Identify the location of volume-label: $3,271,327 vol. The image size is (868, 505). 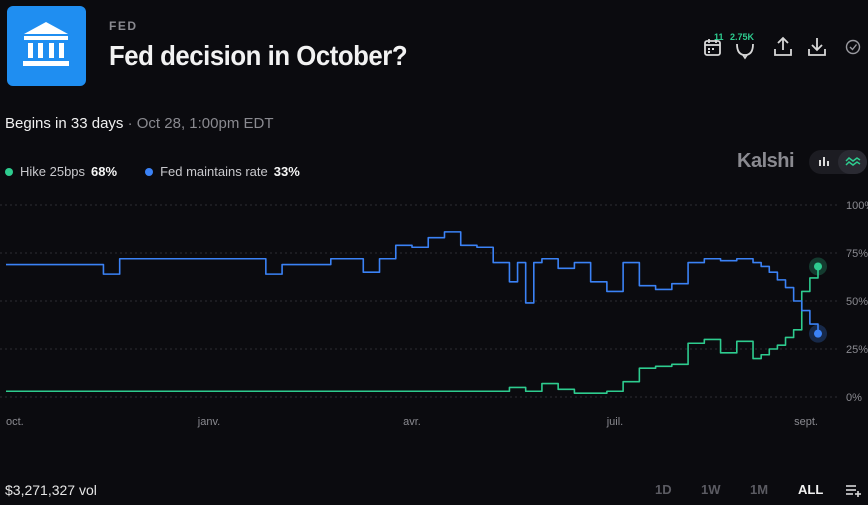
(51, 490).